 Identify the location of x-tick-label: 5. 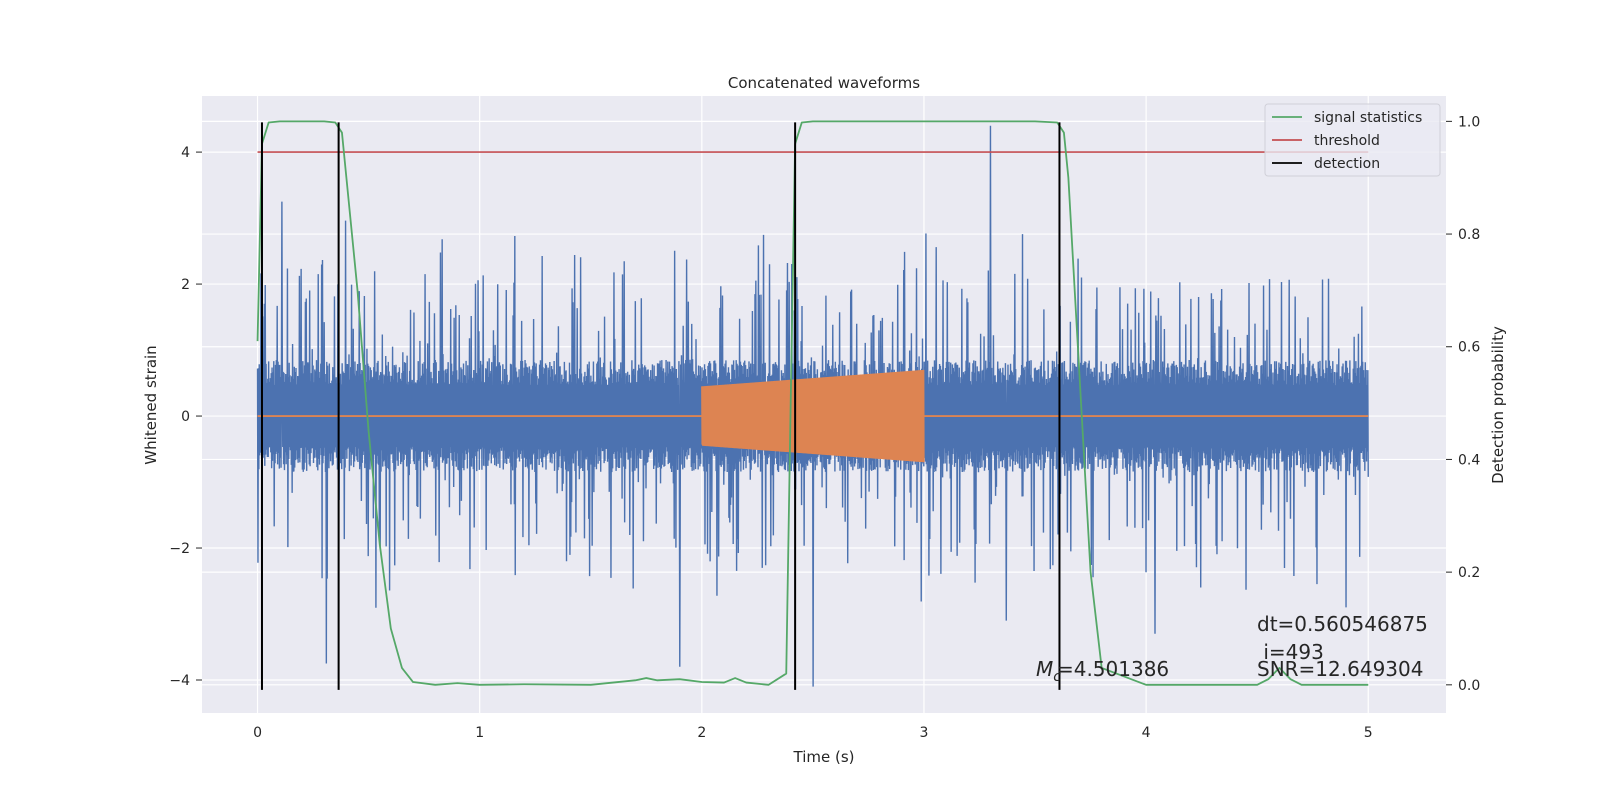
(1368, 733).